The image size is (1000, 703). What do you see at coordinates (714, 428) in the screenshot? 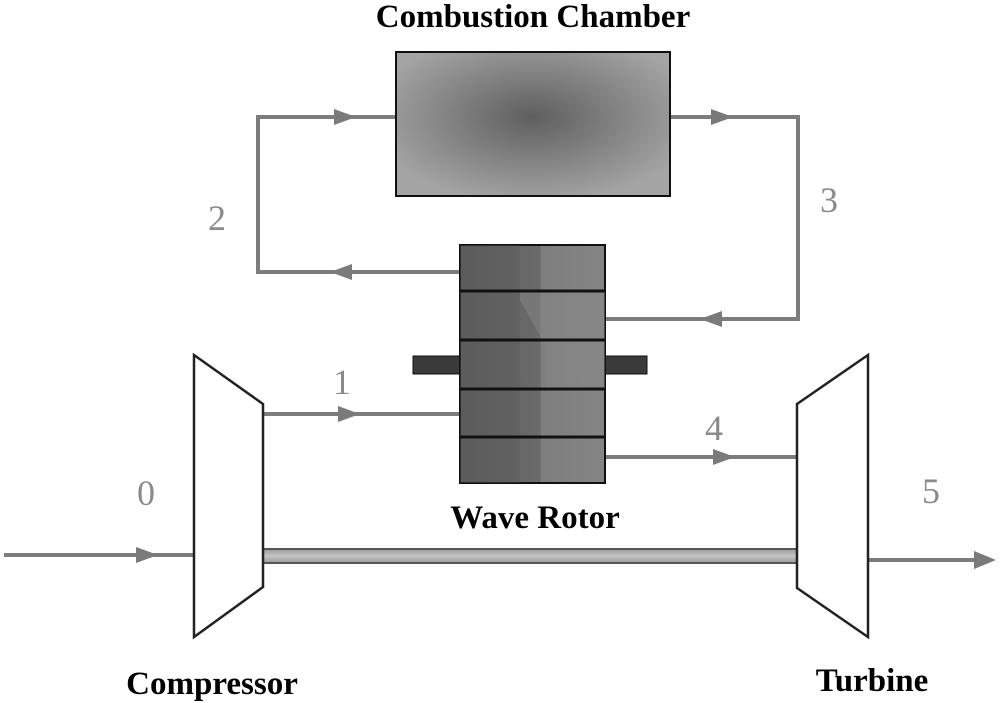
I see `station-label-4: 4` at bounding box center [714, 428].